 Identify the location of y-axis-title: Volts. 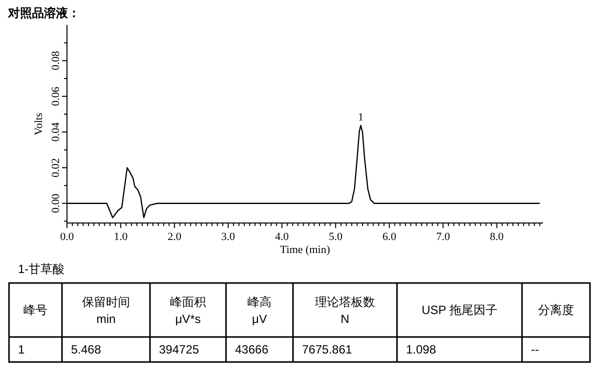
(39, 124).